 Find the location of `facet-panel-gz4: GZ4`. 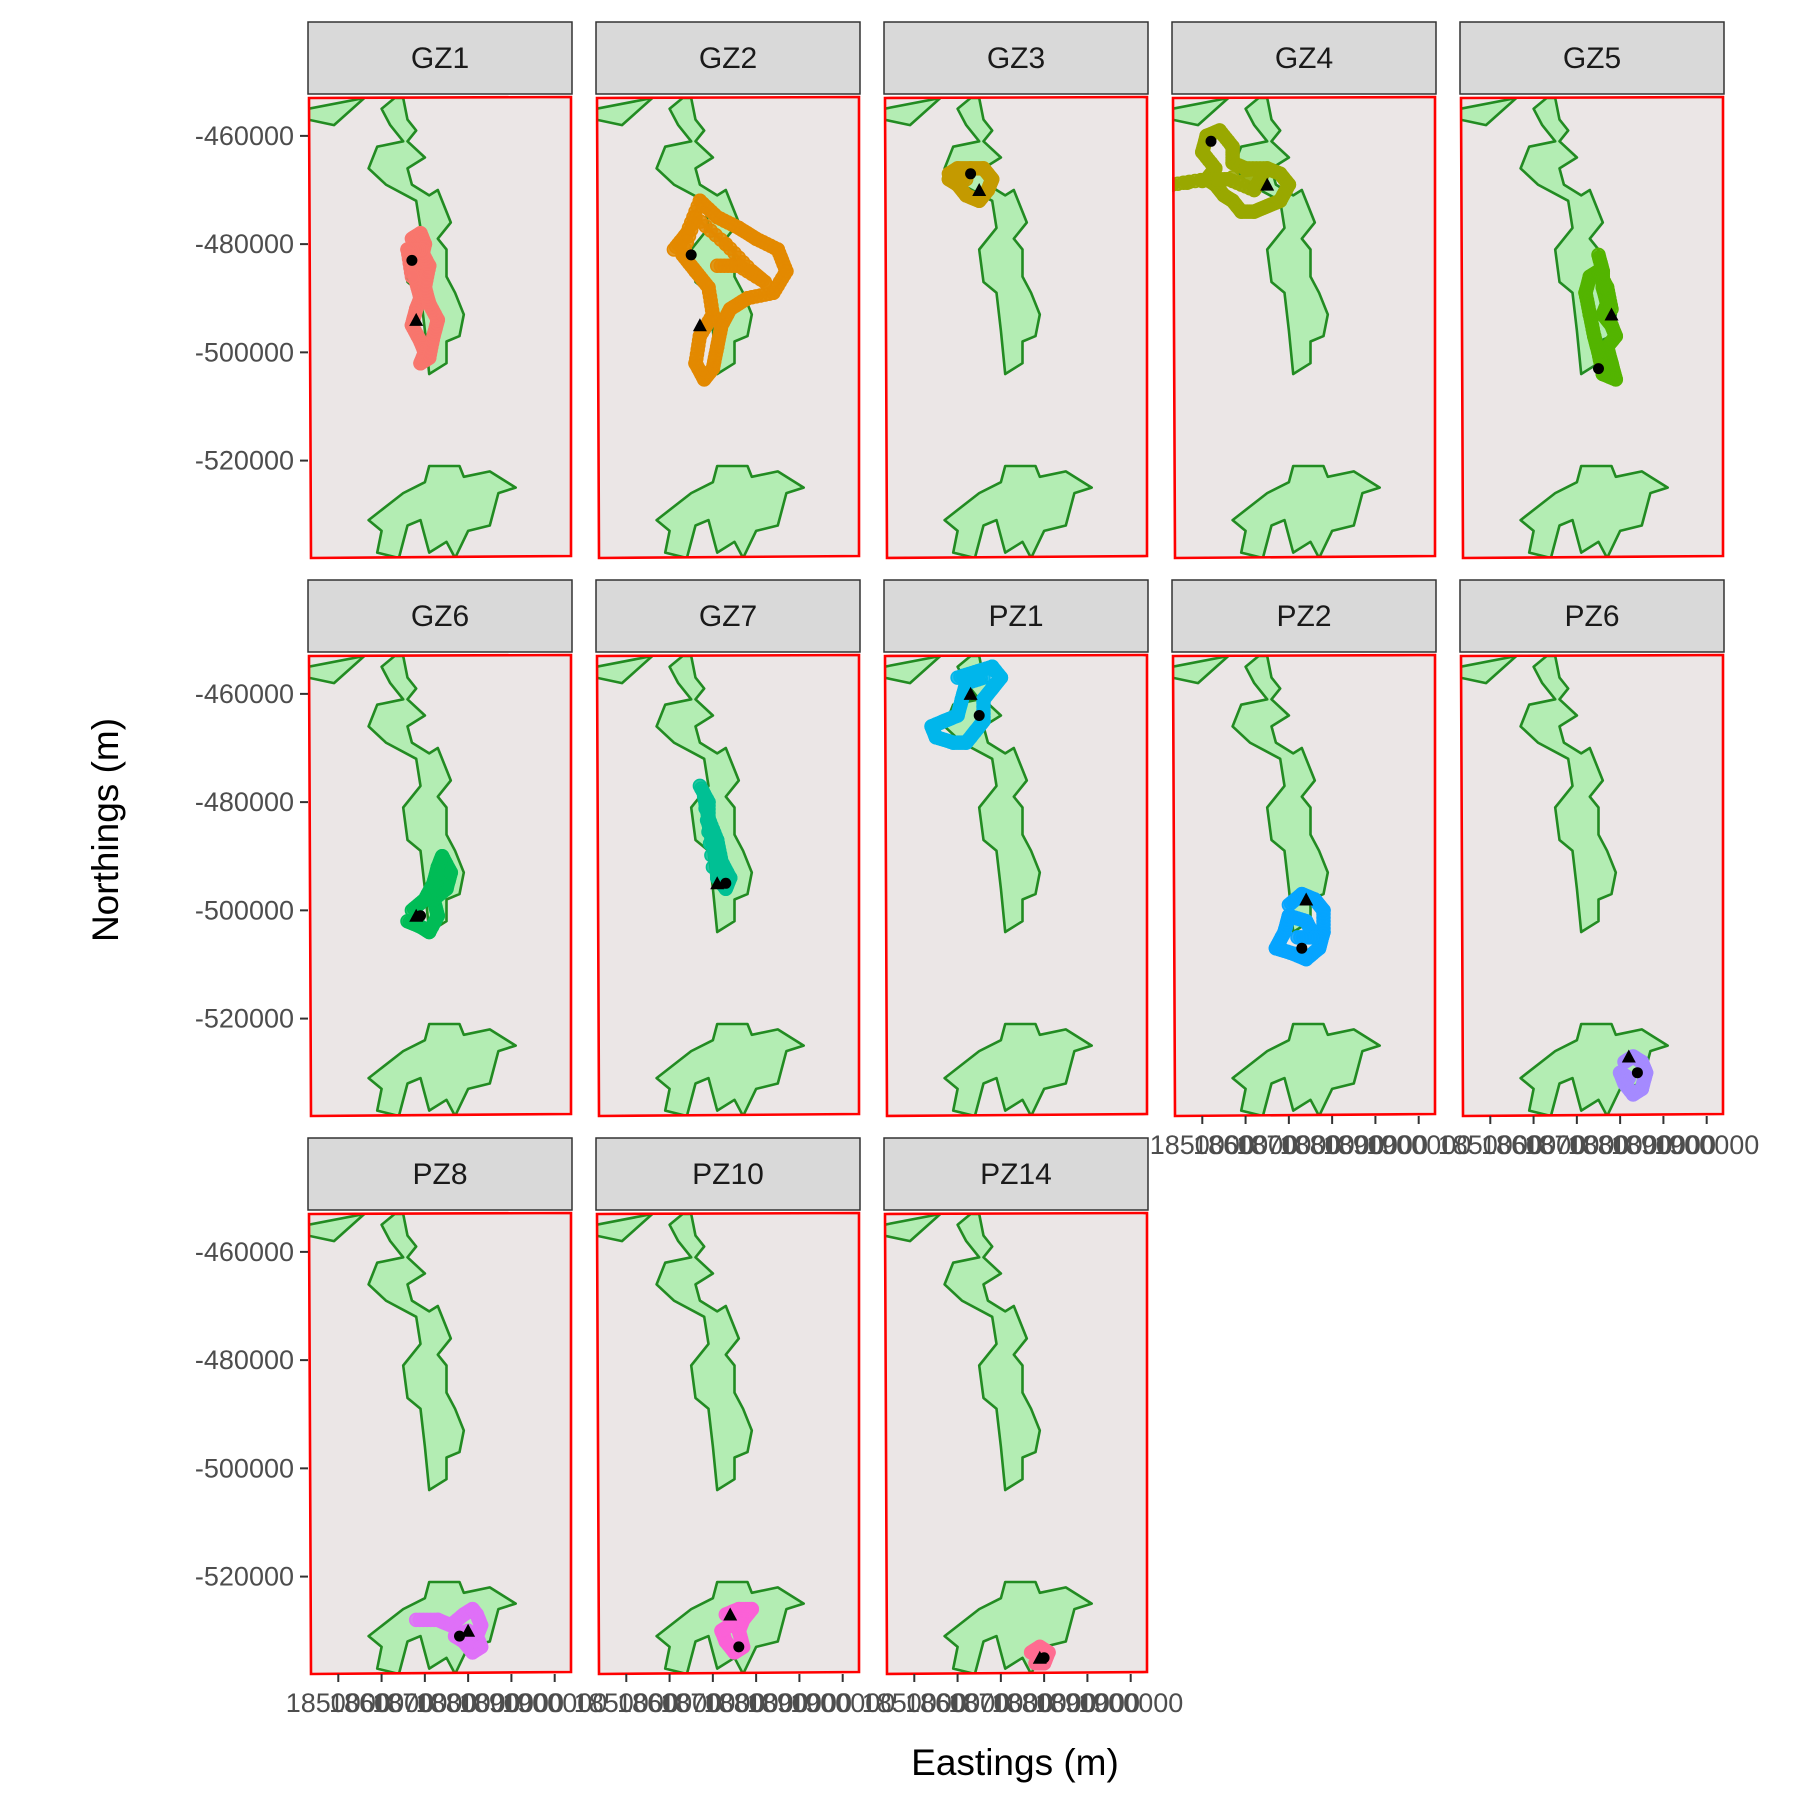

facet-panel-gz4: GZ4 is located at coordinates (1304, 290).